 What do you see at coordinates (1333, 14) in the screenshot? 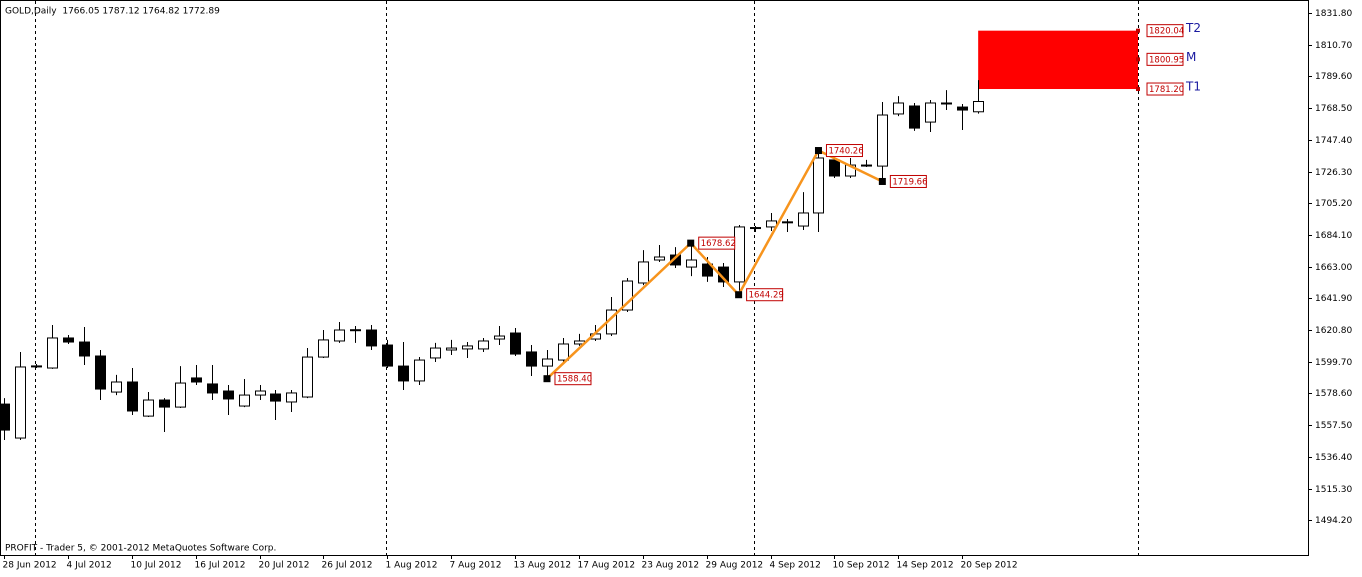
I see `y-tick-label: 1831.80` at bounding box center [1333, 14].